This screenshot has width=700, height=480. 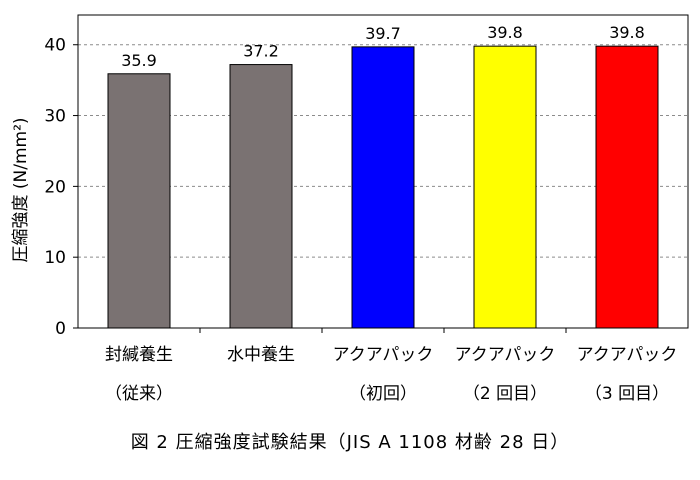 I want to click on figure-caption: 図 2 圧縮強度試験結果（JIS A 1108 材齢 28 日）, so click(x=350, y=442).